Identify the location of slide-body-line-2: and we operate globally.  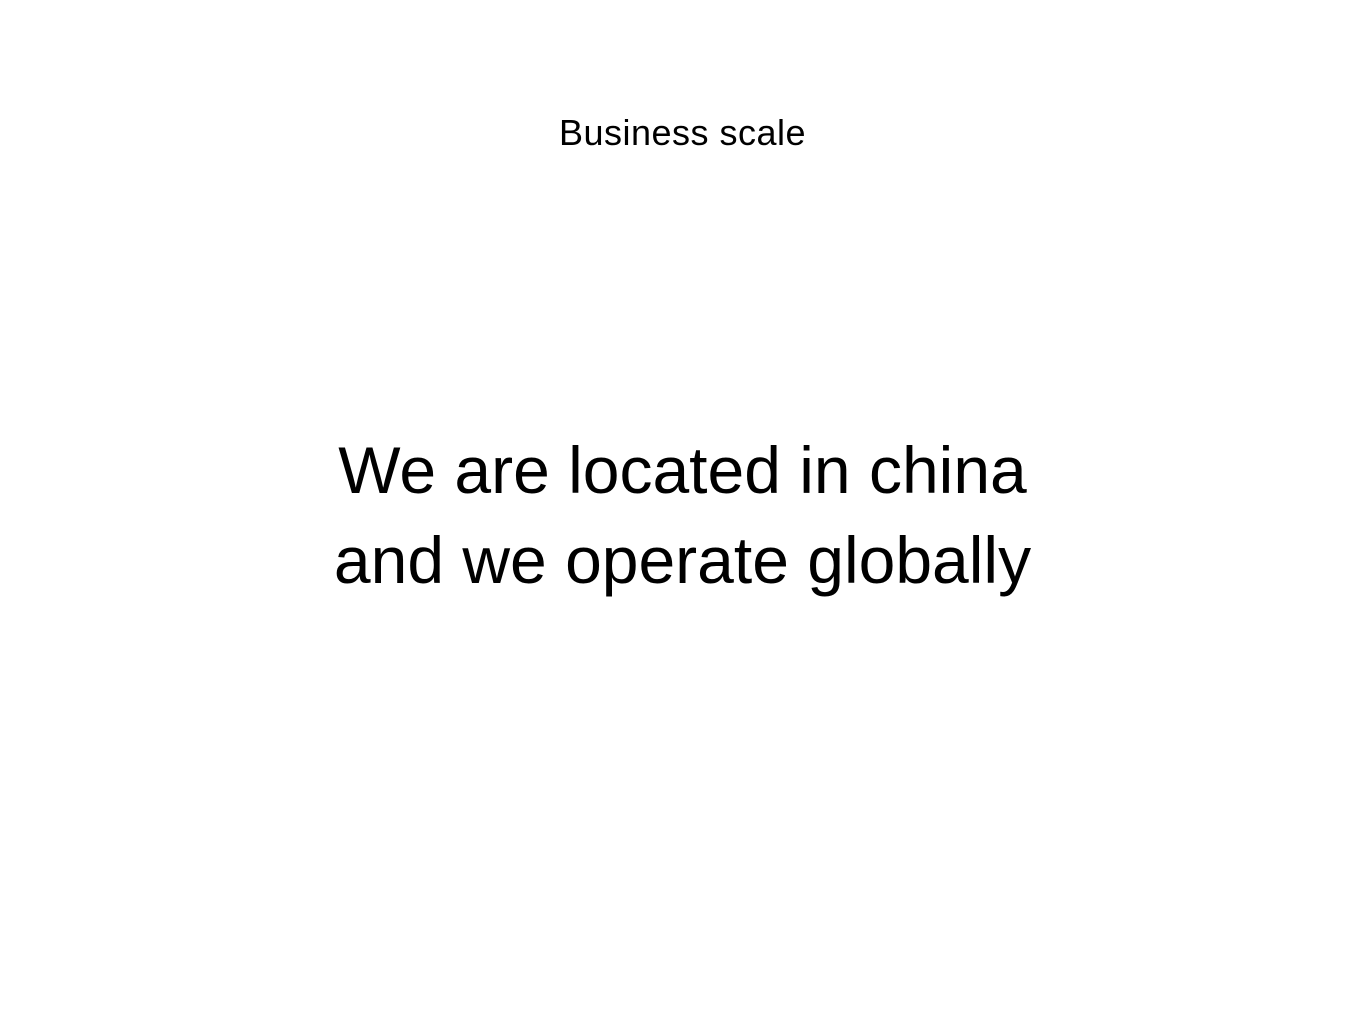
(682, 560).